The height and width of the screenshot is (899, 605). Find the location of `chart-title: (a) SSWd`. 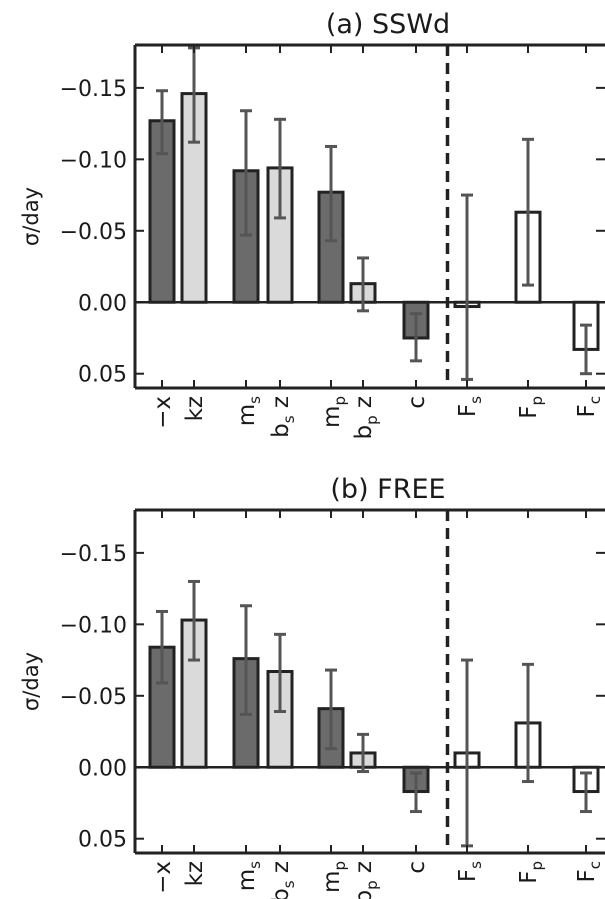

chart-title: (a) SSWd is located at coordinates (388, 24).